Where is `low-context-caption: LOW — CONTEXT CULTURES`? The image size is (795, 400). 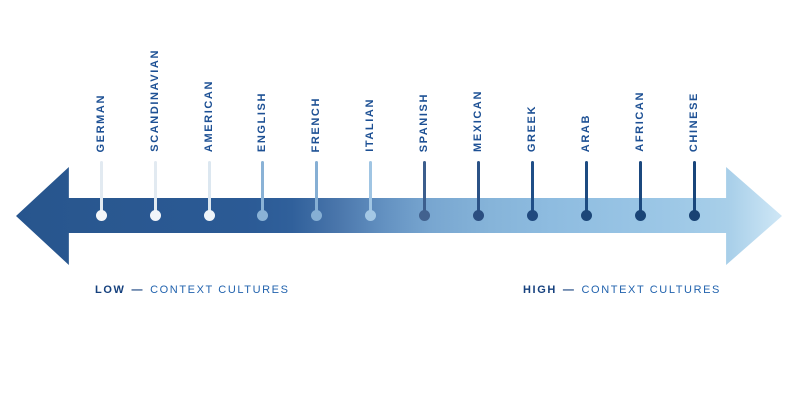 low-context-caption: LOW — CONTEXT CULTURES is located at coordinates (192, 290).